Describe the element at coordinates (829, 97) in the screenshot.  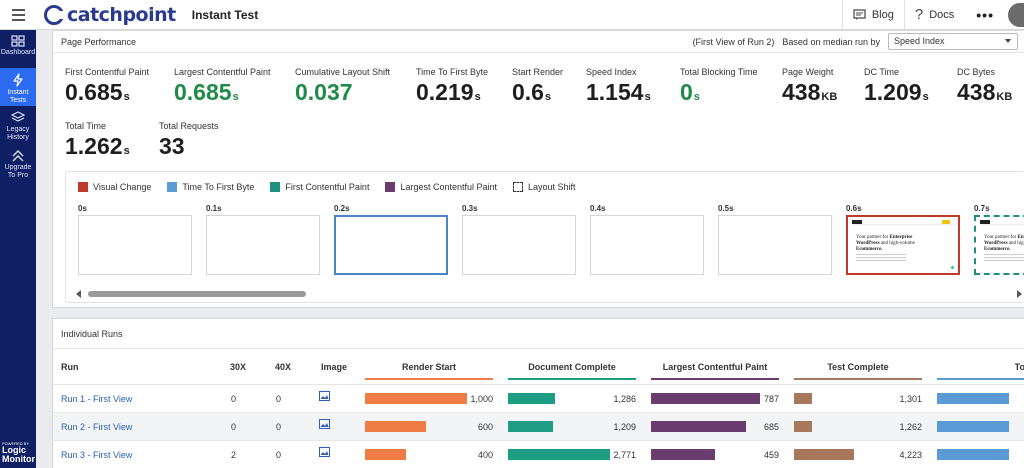
I see `metric-unit: KB` at that location.